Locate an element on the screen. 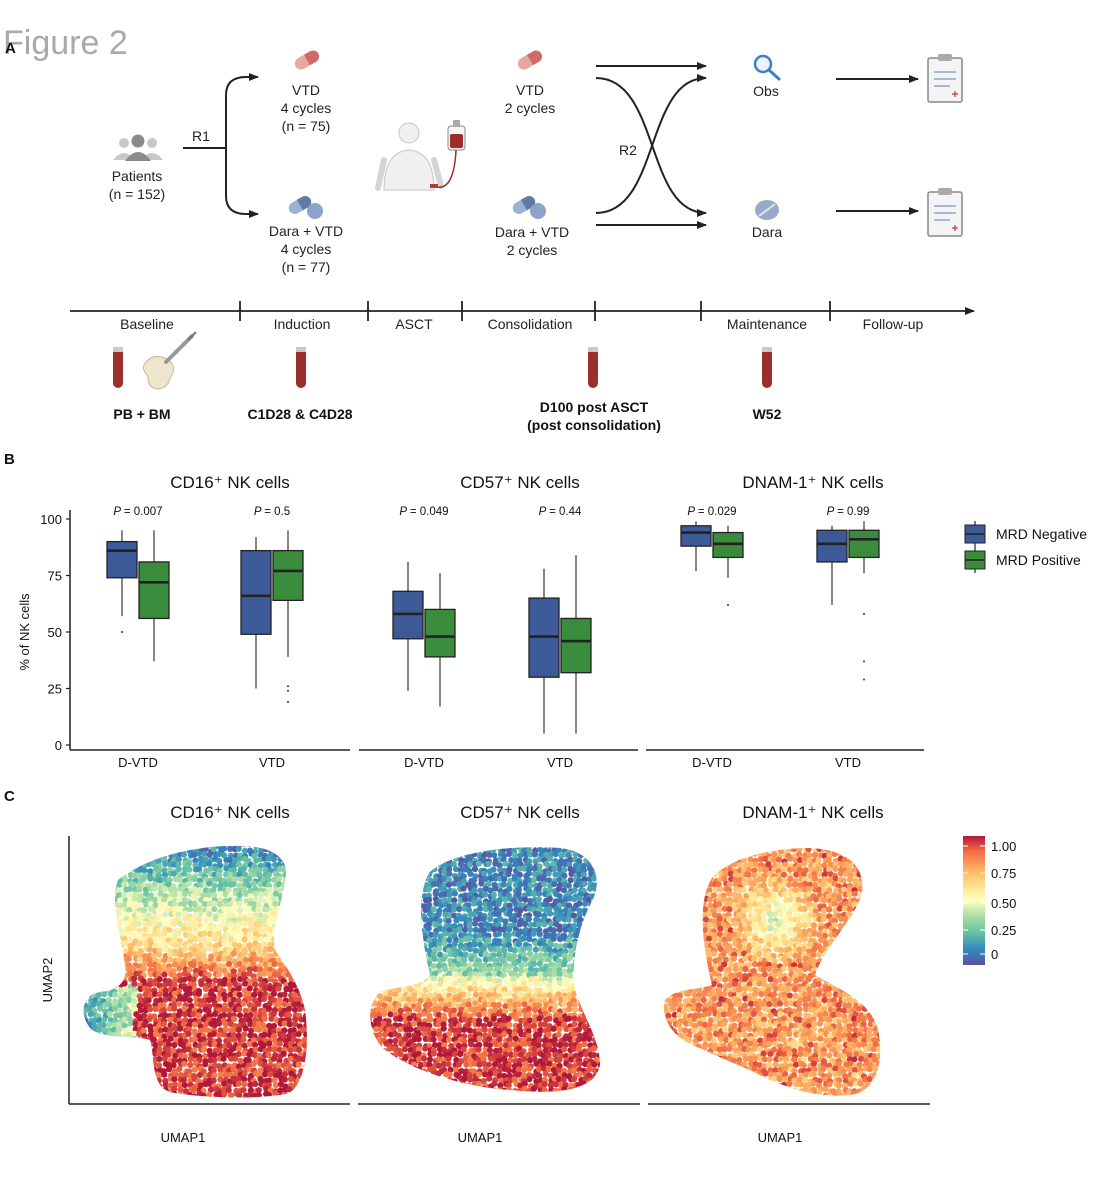 The image size is (1098, 1184). outlier-point is located at coordinates (864, 679).